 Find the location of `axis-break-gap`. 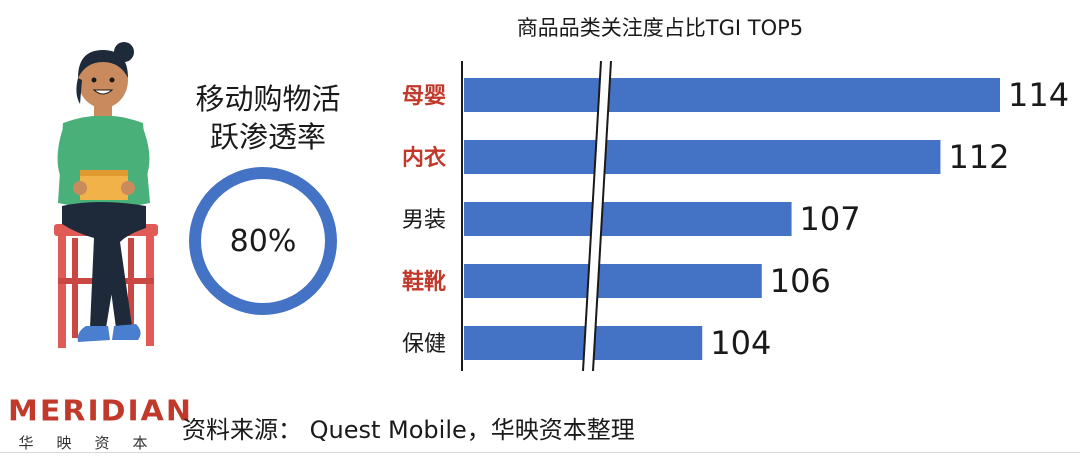

axis-break-gap is located at coordinates (597, 216).